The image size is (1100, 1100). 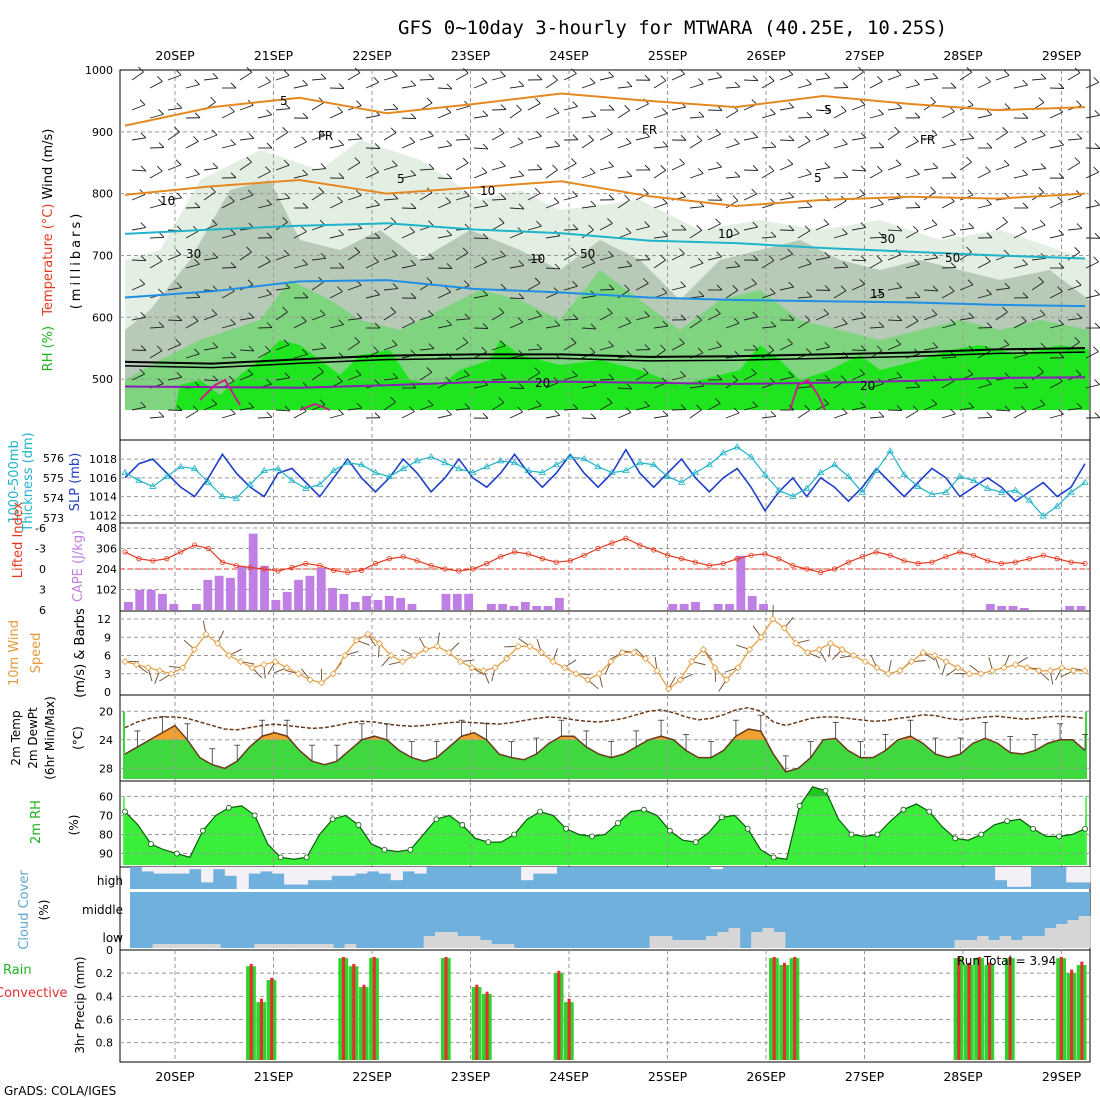 I want to click on cape-bar, so click(x=446, y=601).